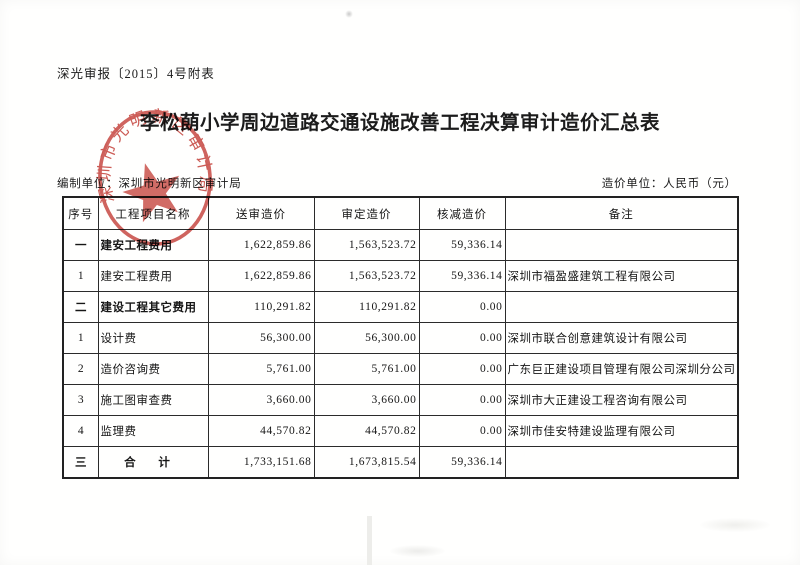 This screenshot has width=800, height=565. I want to click on table-row: 4 监理费 44,570.82 44,570.82 0.00 深圳市佳安特建设监理有限公司, so click(400, 431).